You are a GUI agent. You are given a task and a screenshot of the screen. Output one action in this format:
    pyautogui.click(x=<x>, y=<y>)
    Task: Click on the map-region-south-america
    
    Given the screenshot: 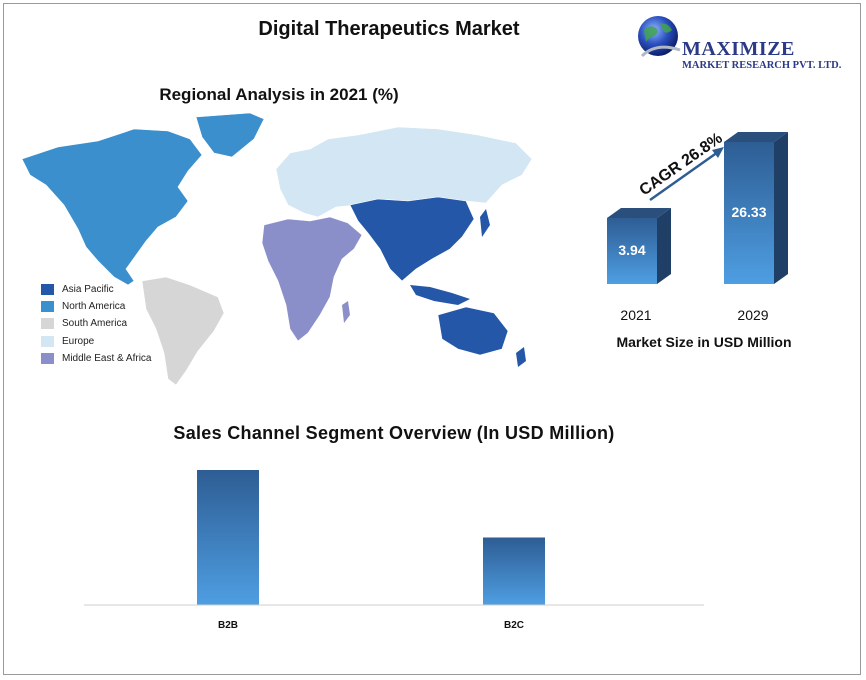 What is the action you would take?
    pyautogui.click(x=183, y=331)
    